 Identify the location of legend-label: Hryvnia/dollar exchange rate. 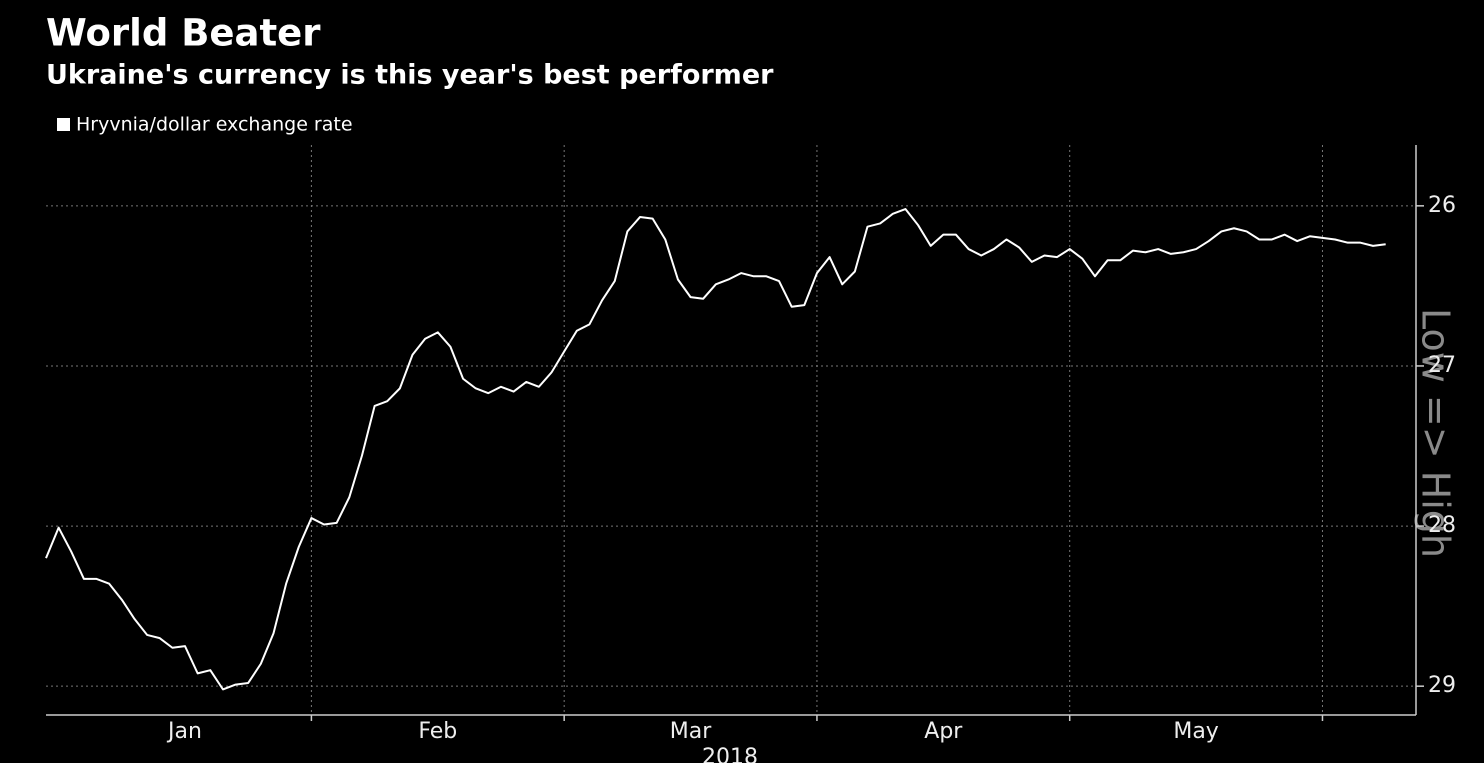
(214, 125).